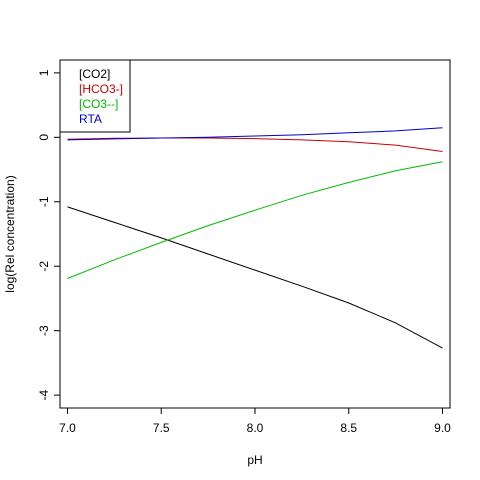  Describe the element at coordinates (44, 394) in the screenshot. I see `y-tick-label: -4` at that location.